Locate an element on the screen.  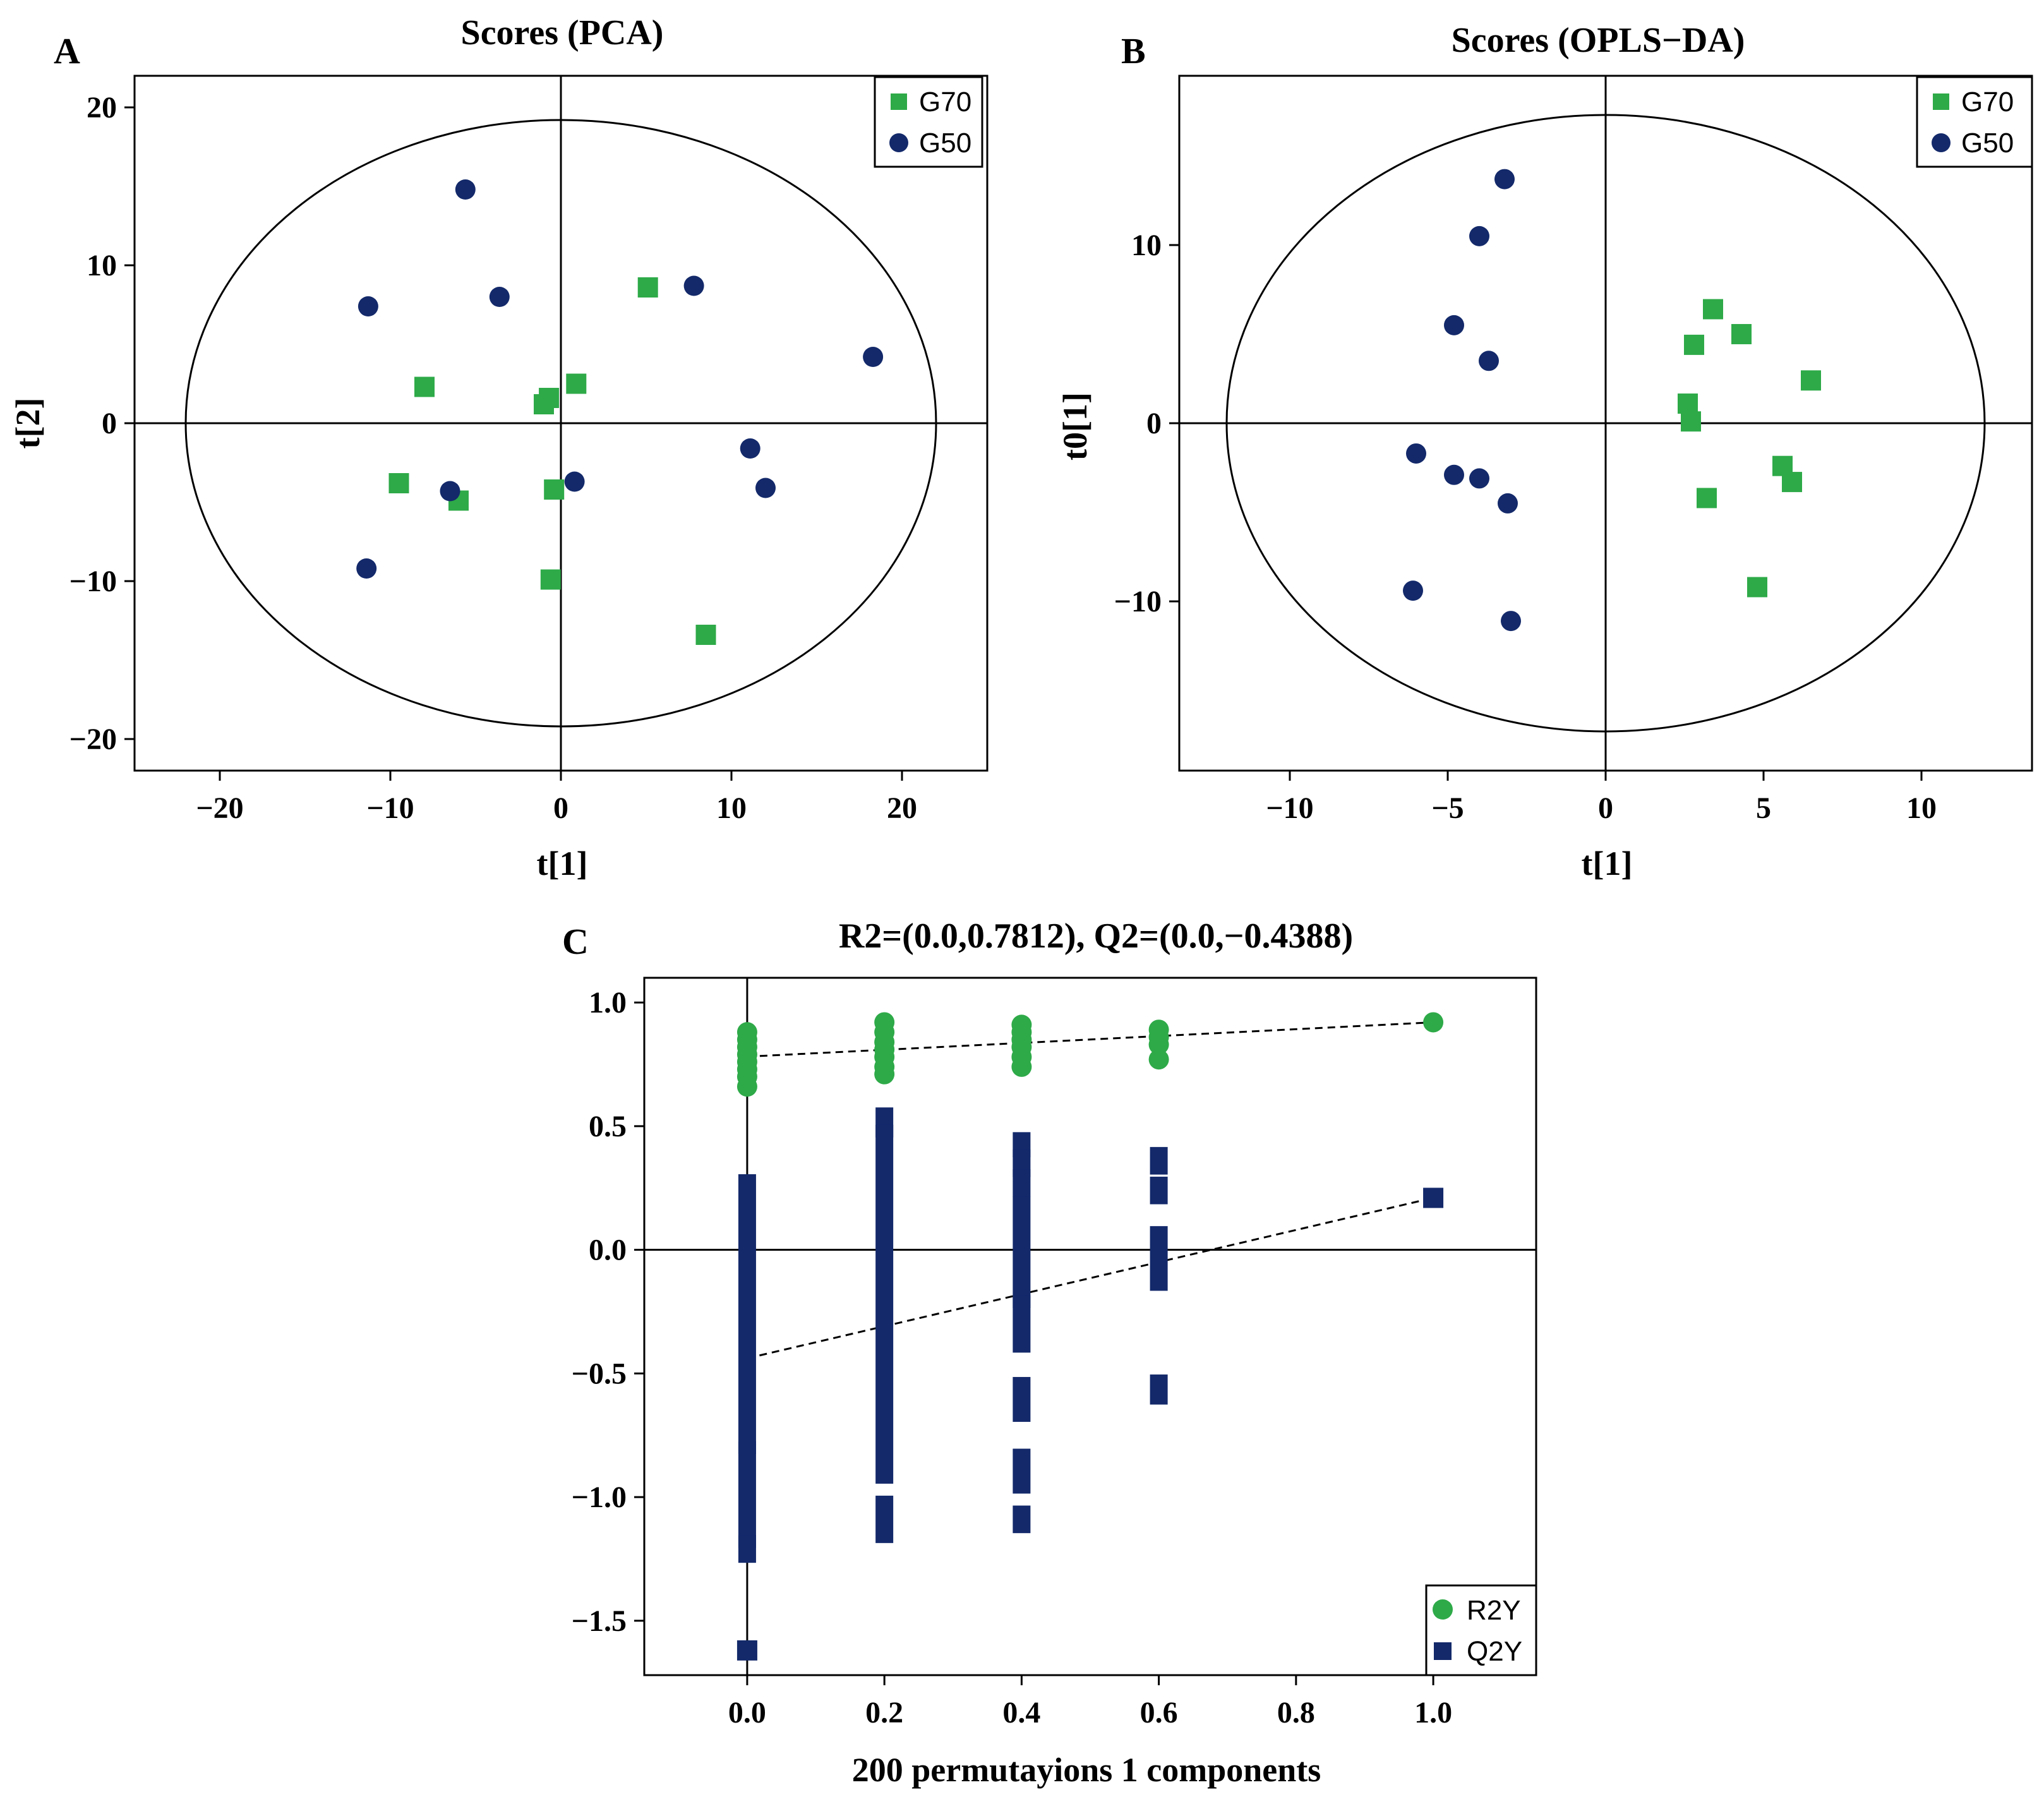
y-tick-label: −20 is located at coordinates (93, 739).